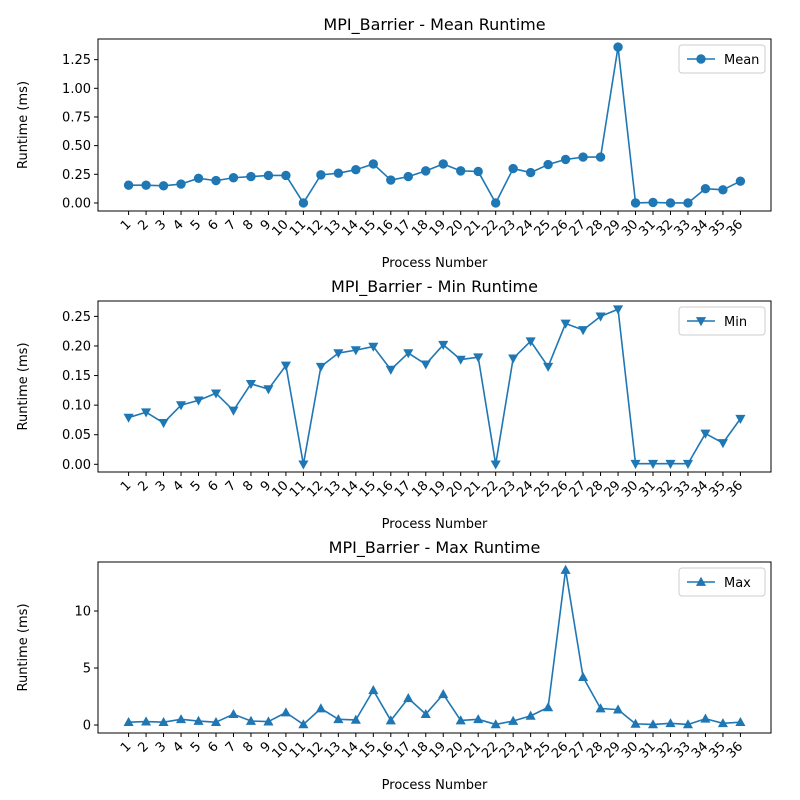  I want to click on y-tick-label: 0.15, so click(76, 376).